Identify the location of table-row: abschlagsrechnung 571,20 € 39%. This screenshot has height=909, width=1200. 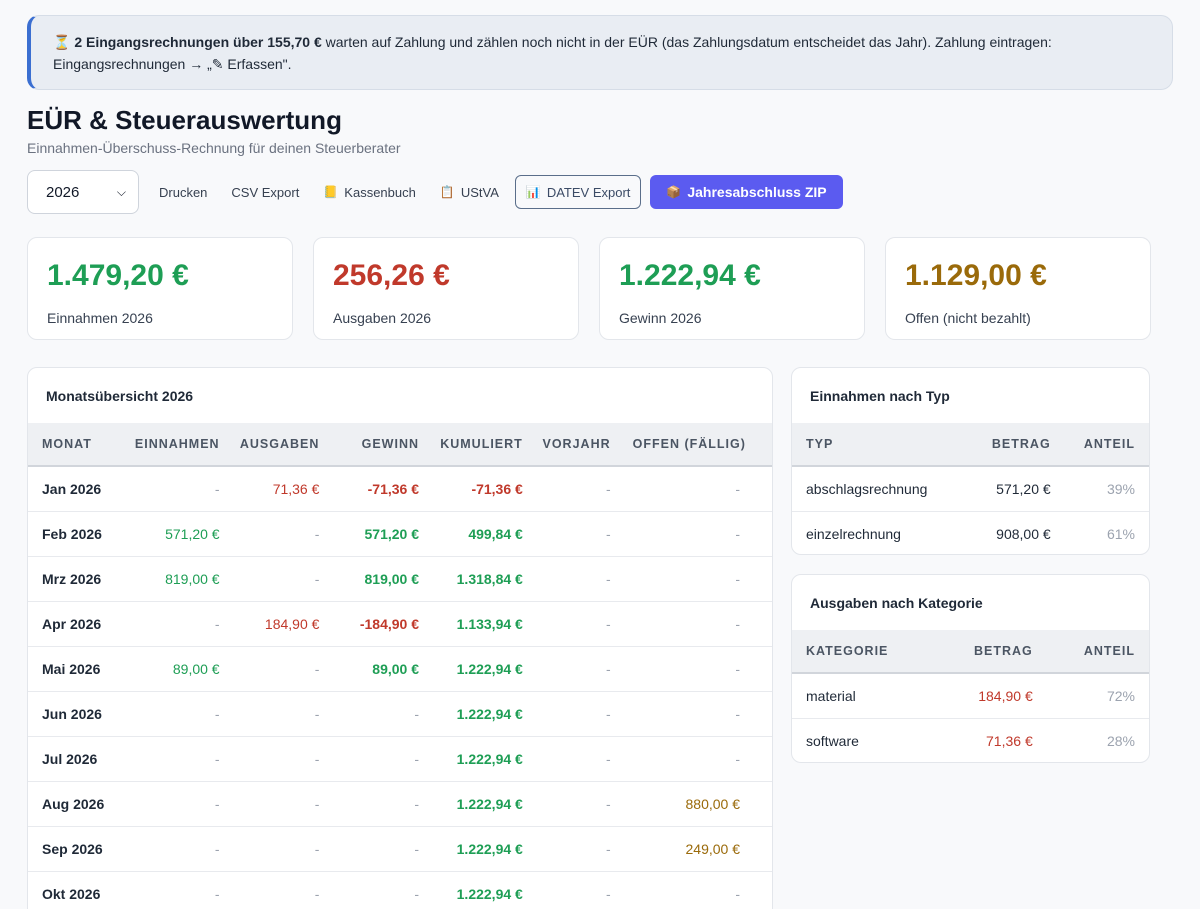
(970, 489).